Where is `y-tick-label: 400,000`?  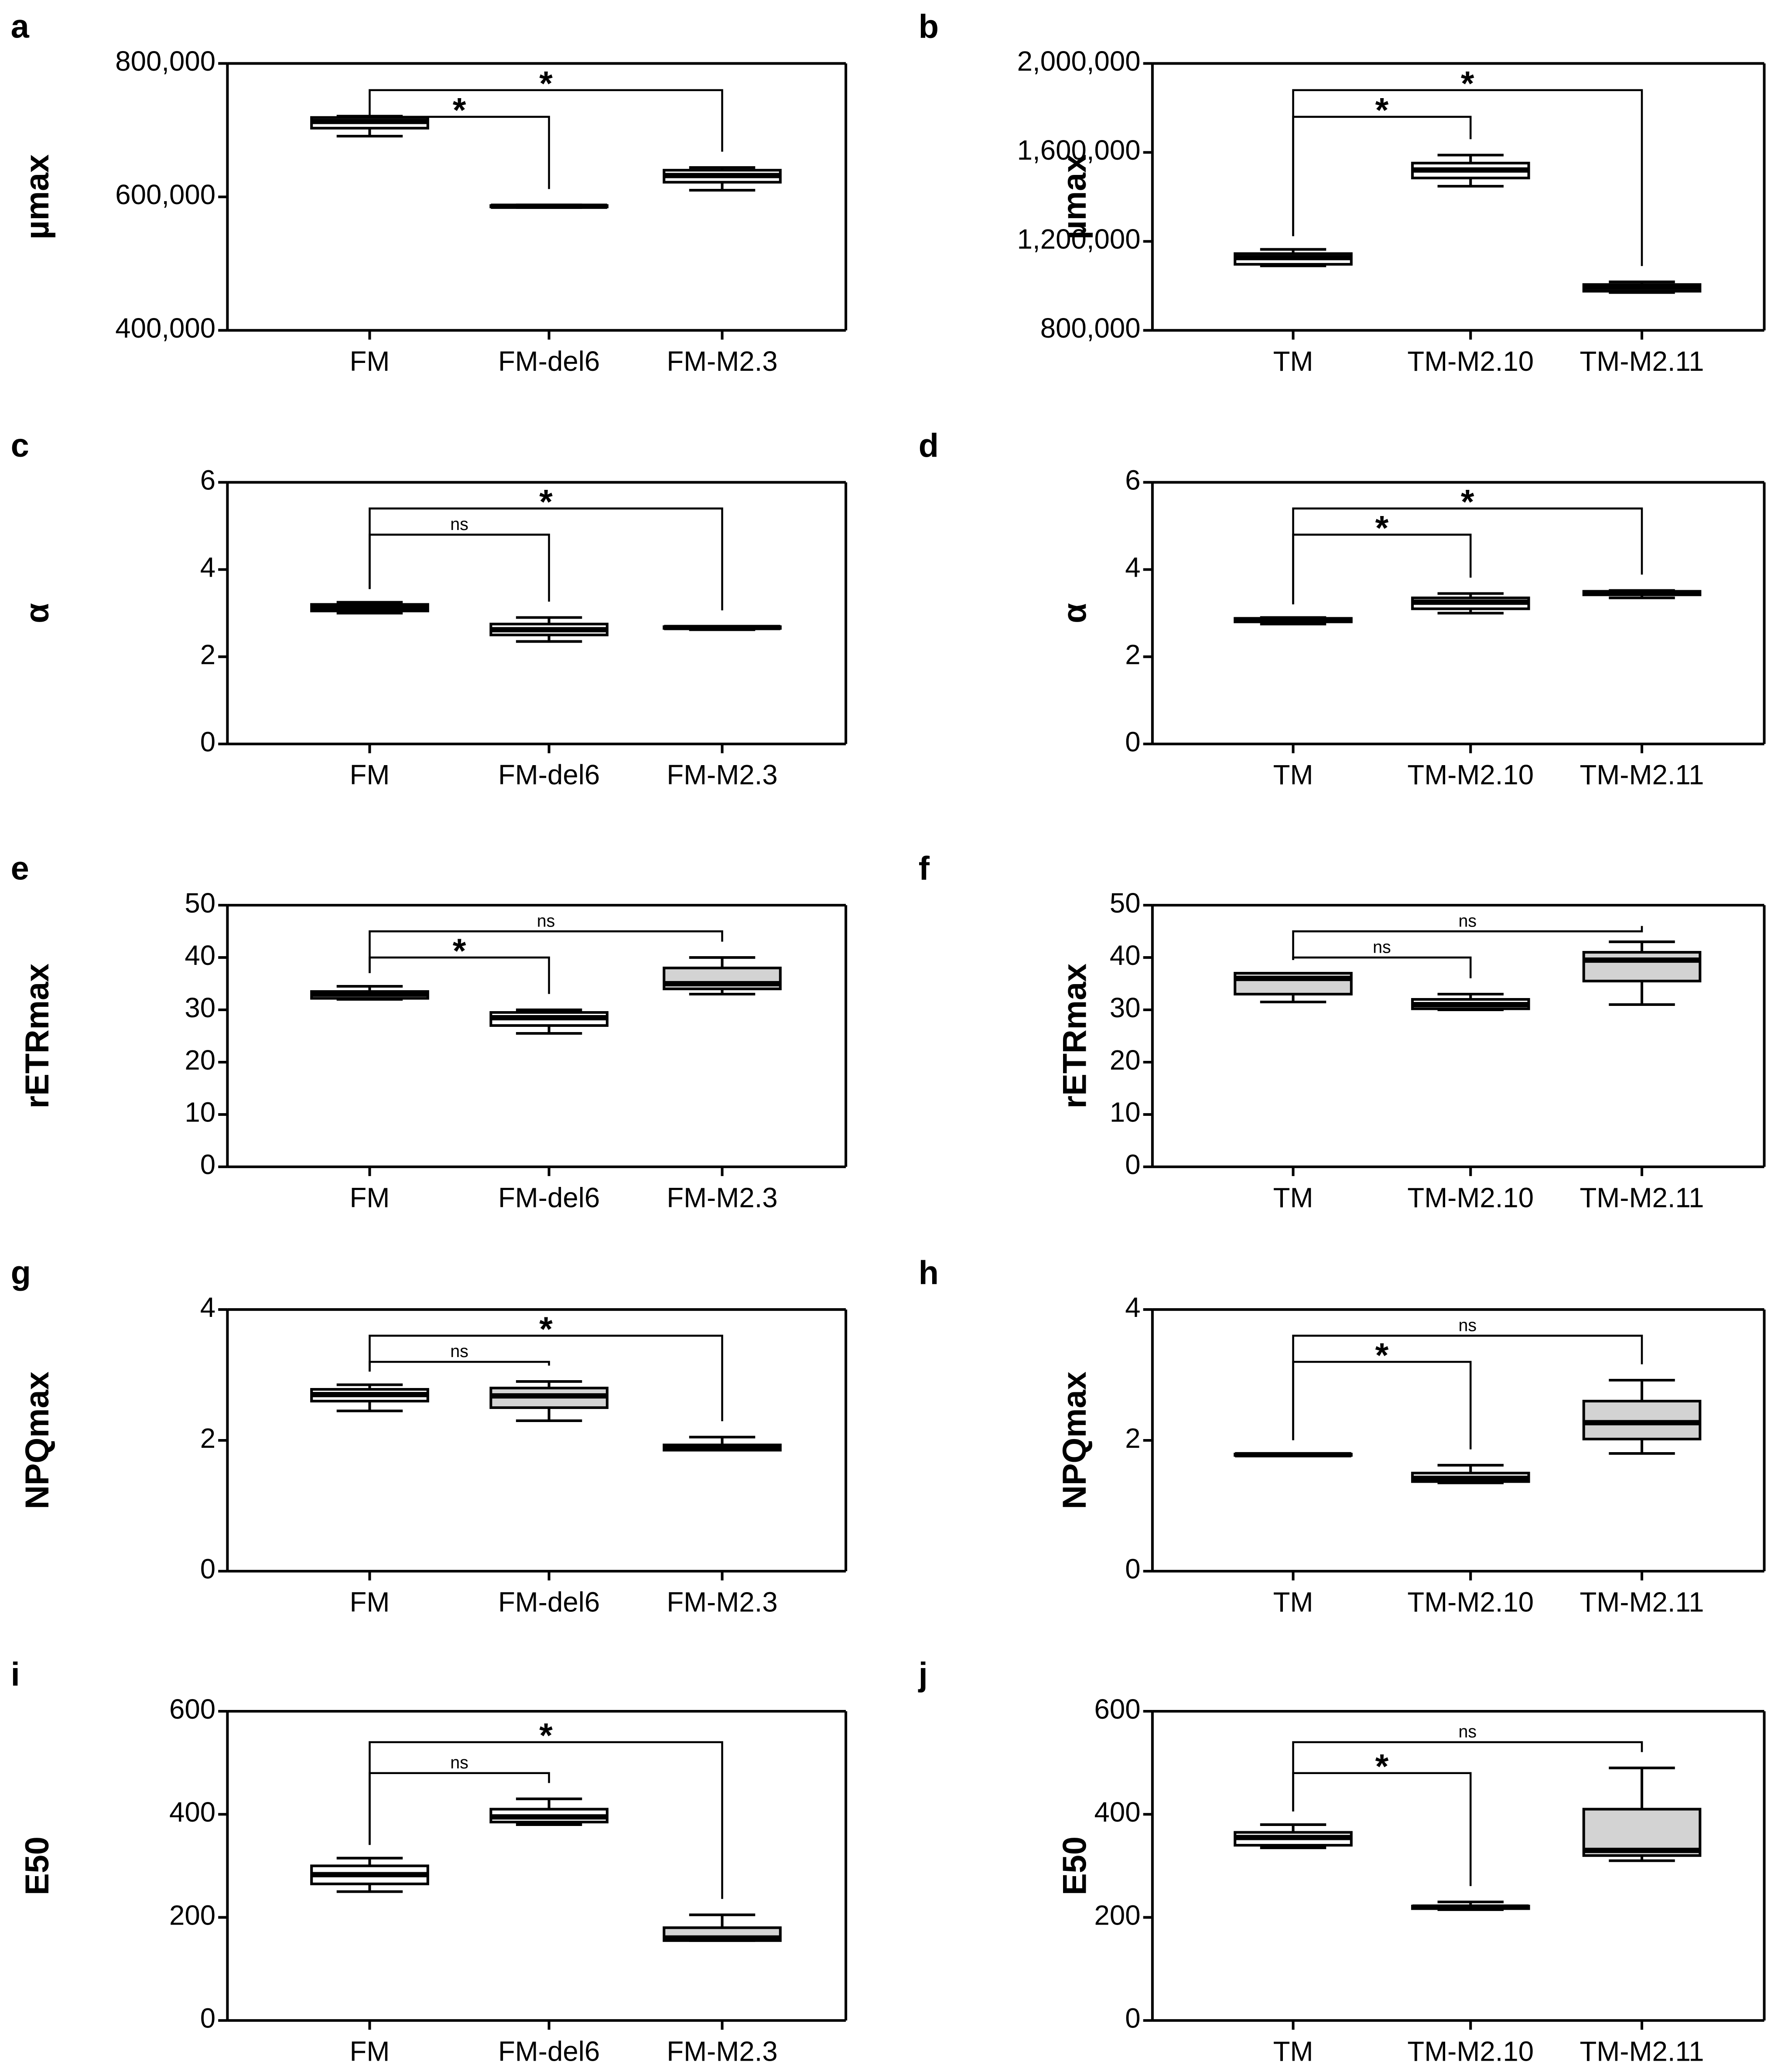 y-tick-label: 400,000 is located at coordinates (165, 328).